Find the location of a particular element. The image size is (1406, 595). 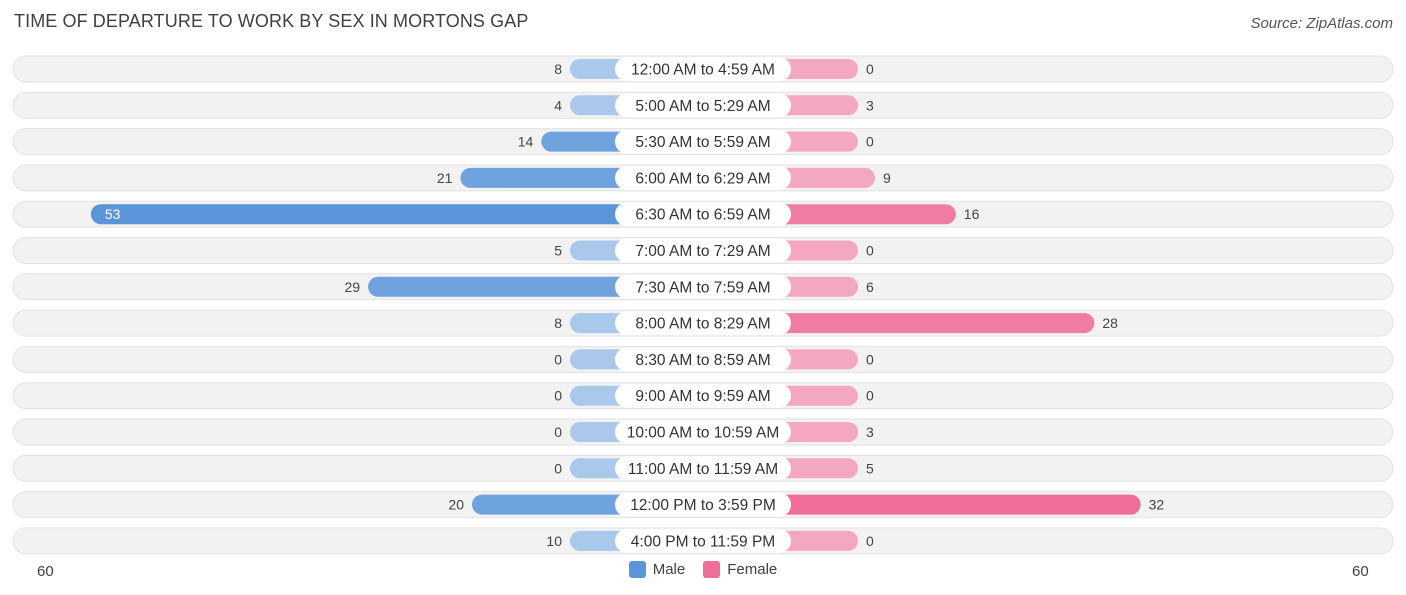

category-label: 9:00 AM to 9:59 AM is located at coordinates (702, 396).